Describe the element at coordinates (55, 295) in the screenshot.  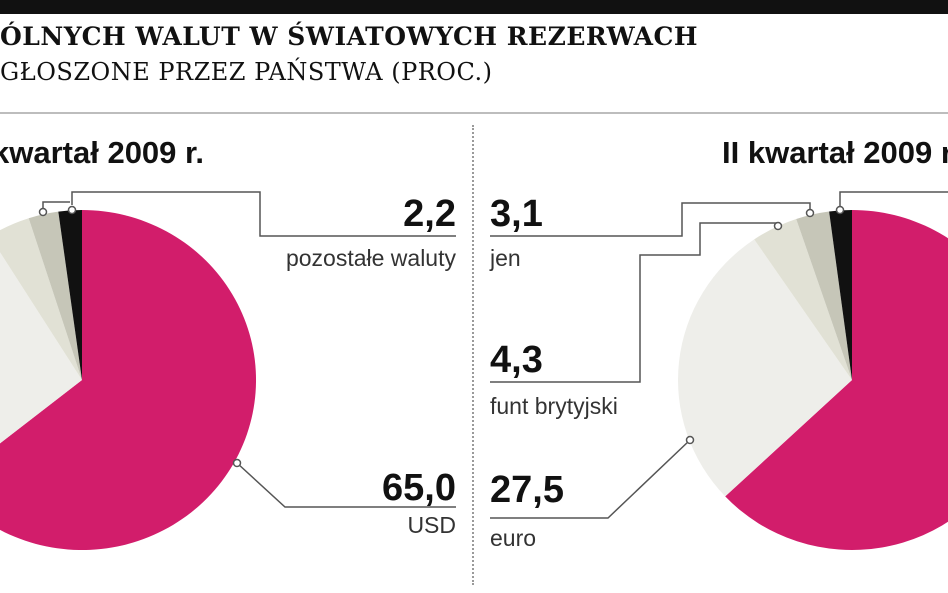
I see `left-slice-jen` at that location.